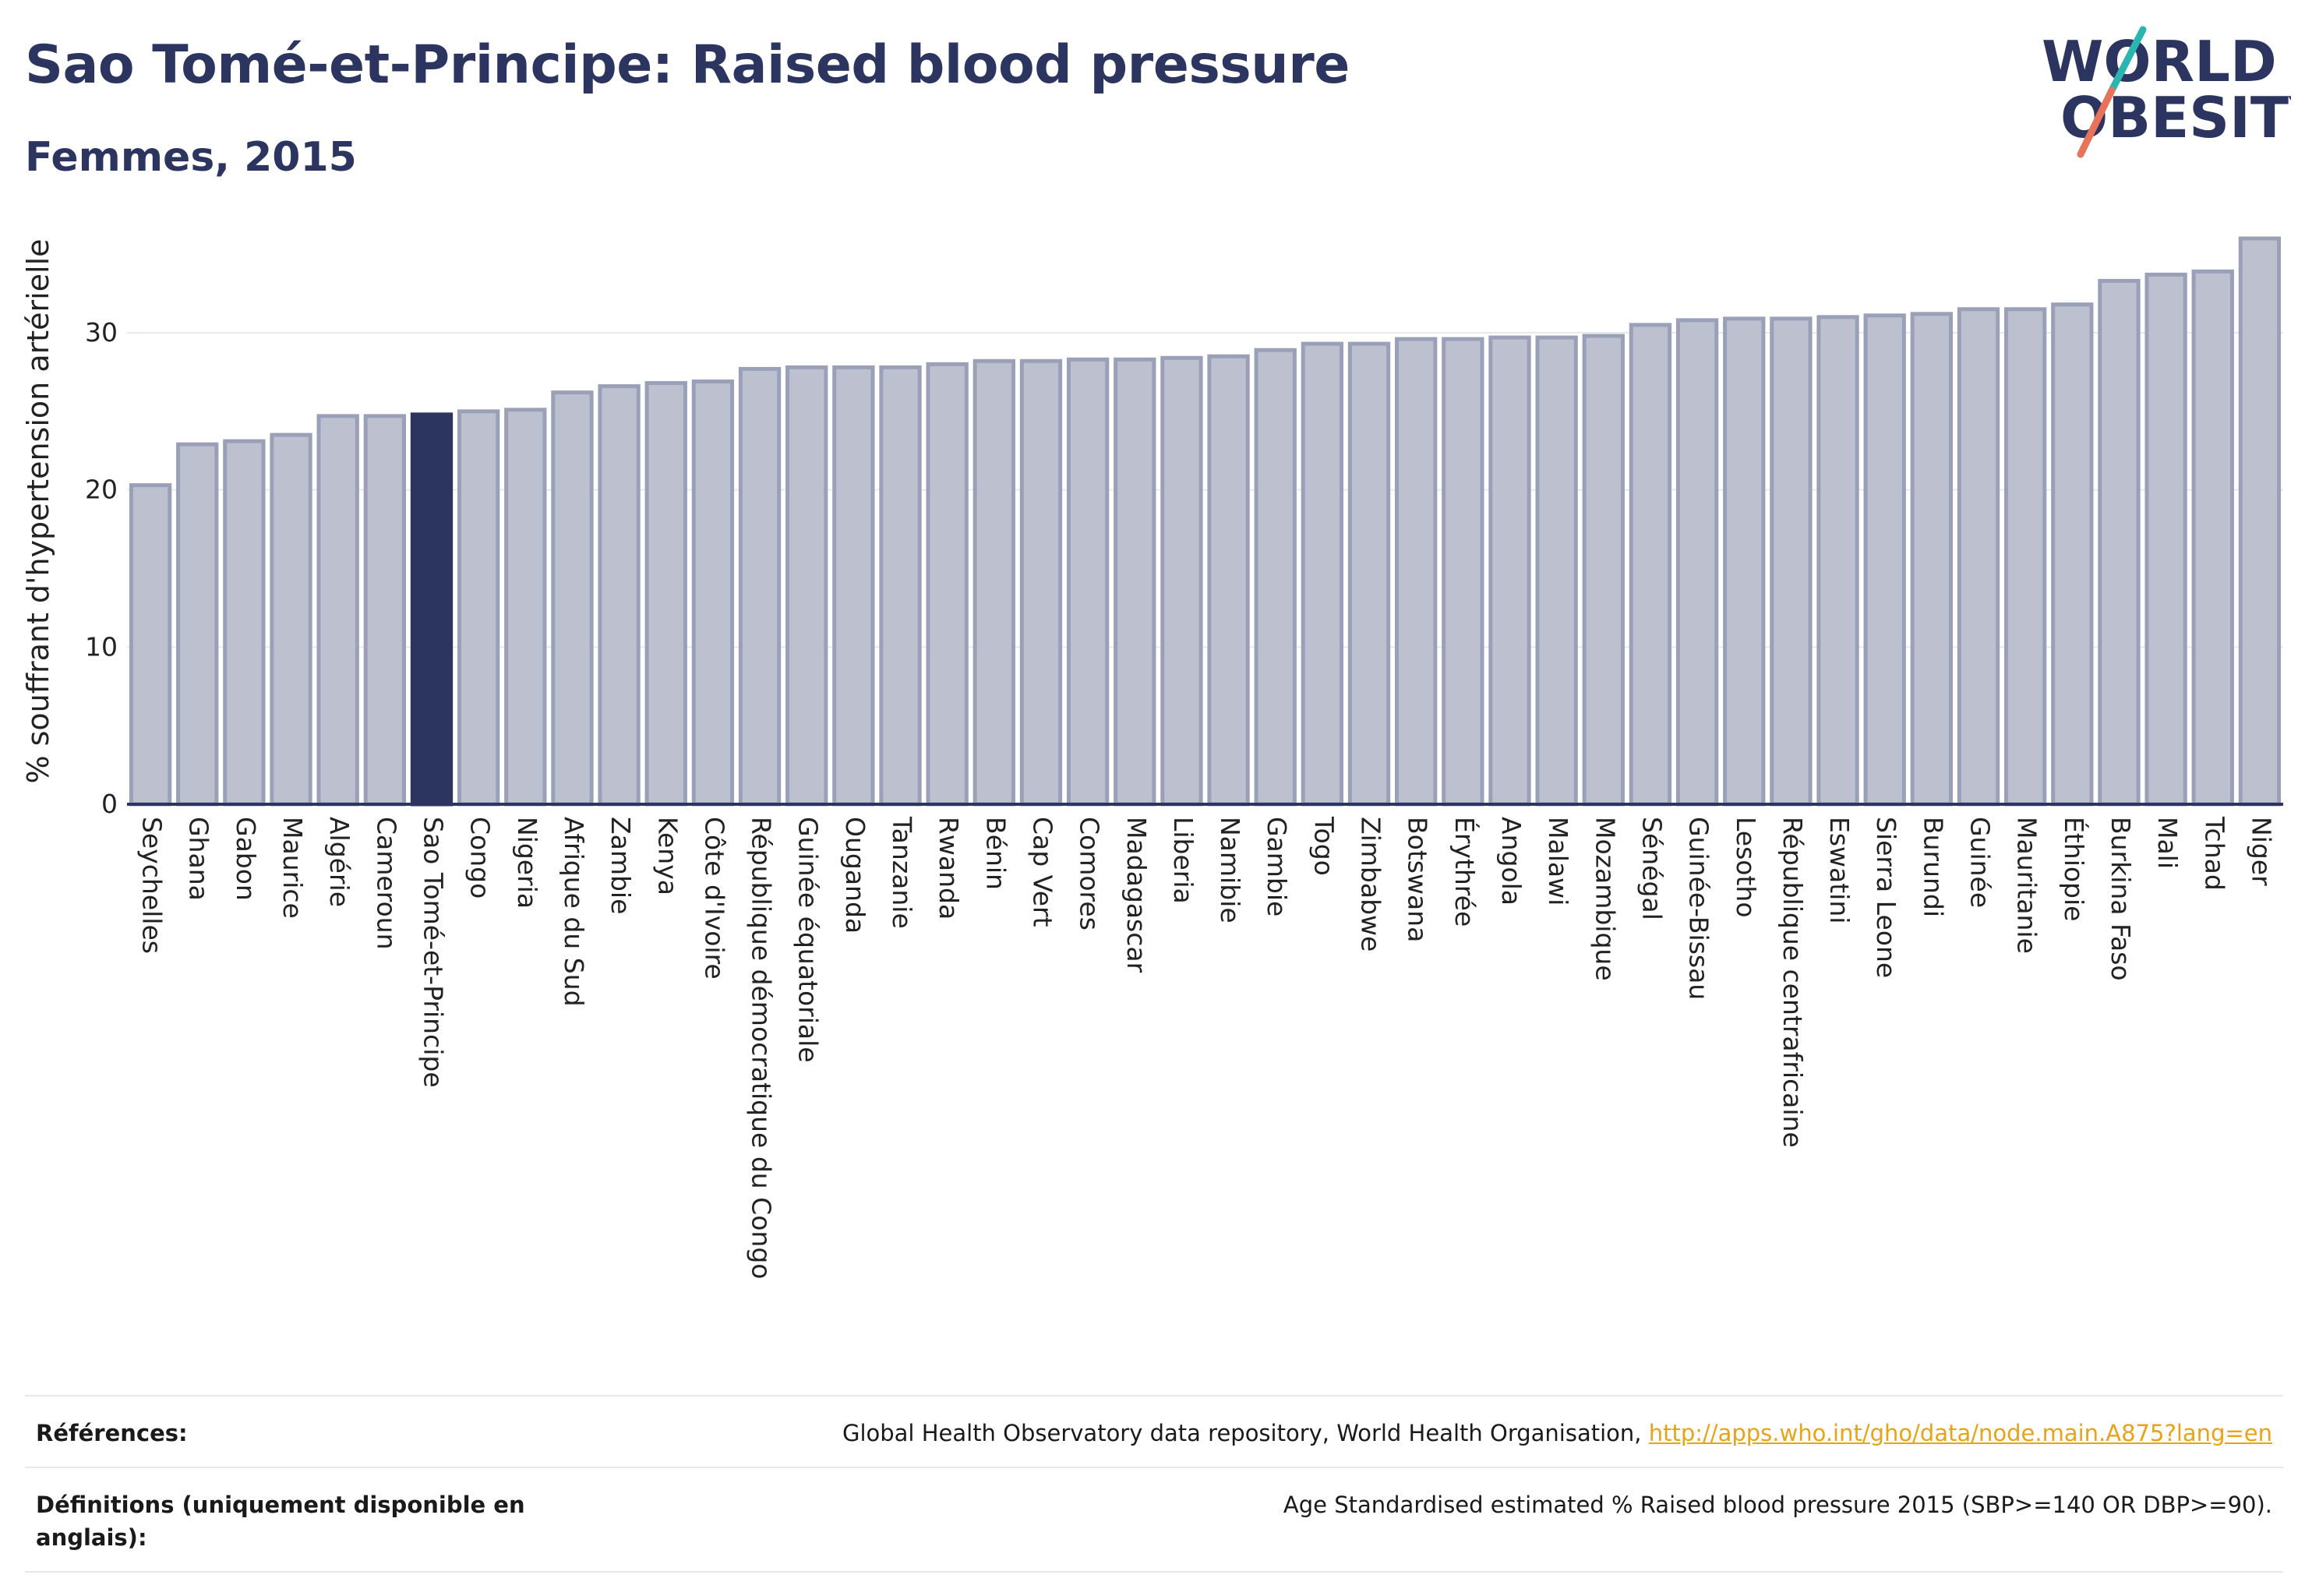 The width and height of the screenshot is (2305, 1596). I want to click on page-subtitle: Femmes, 2015, so click(191, 157).